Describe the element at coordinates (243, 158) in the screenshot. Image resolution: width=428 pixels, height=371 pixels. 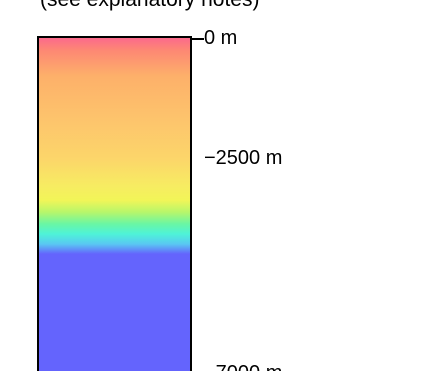
I see `label-minus-2500m: −2500 m` at that location.